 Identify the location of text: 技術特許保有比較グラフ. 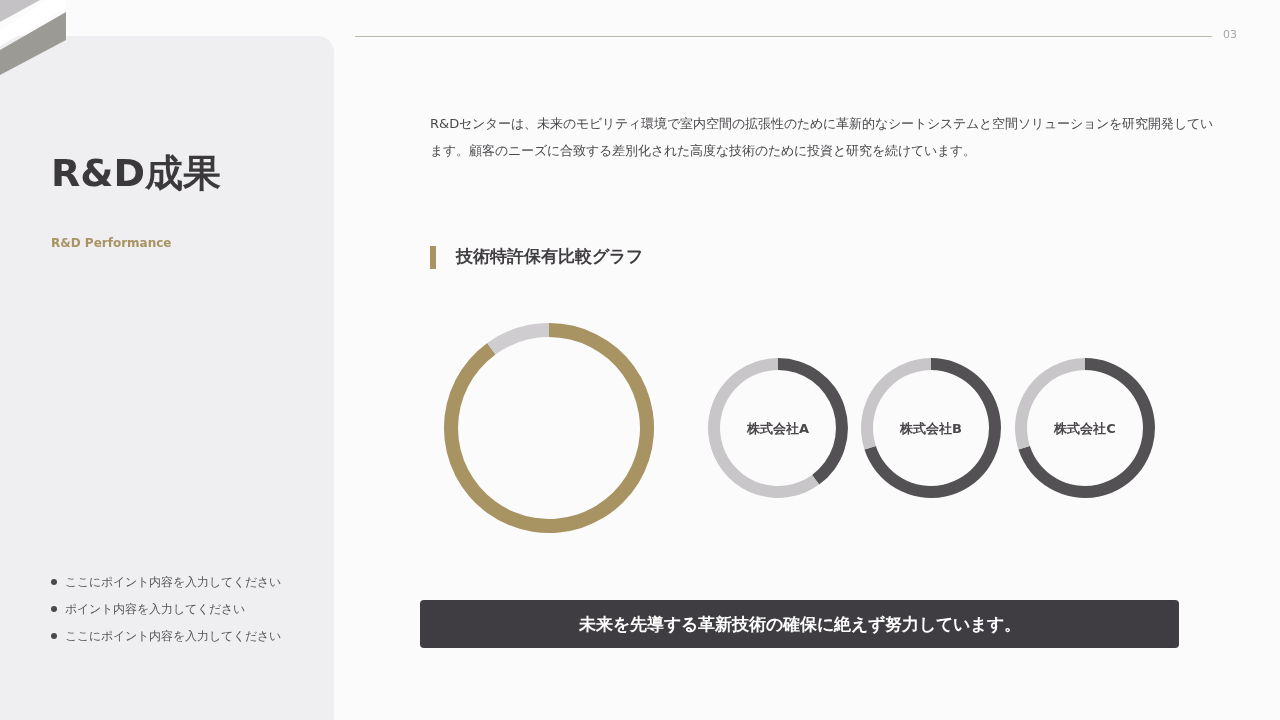
(549, 256).